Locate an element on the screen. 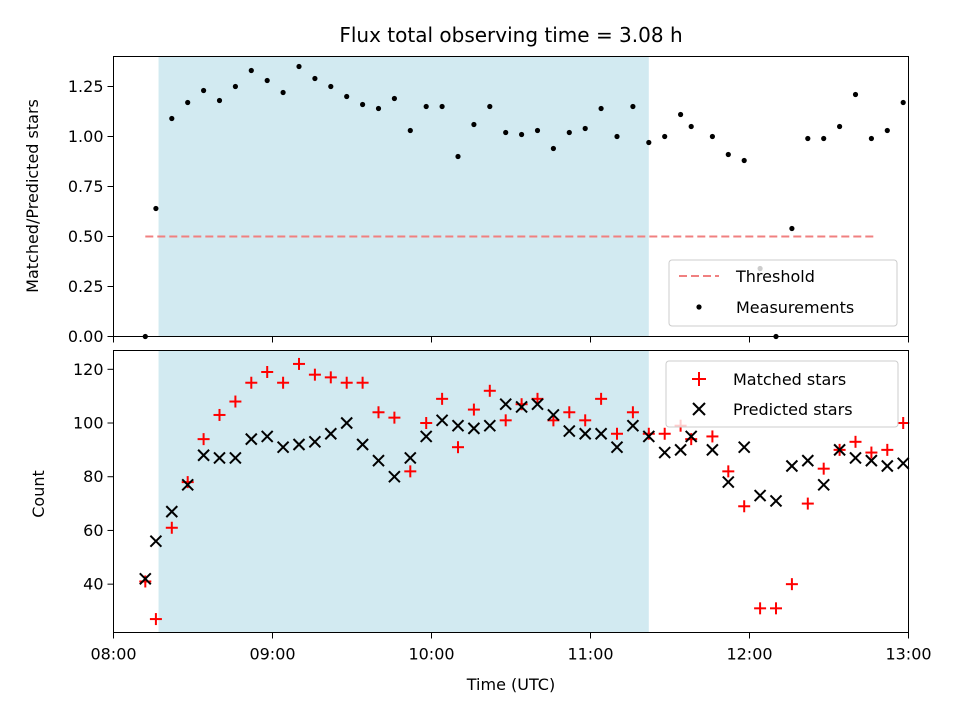 Image resolution: width=960 pixels, height=720 pixels. x-axis-label: Time (UTC) is located at coordinates (510, 684).